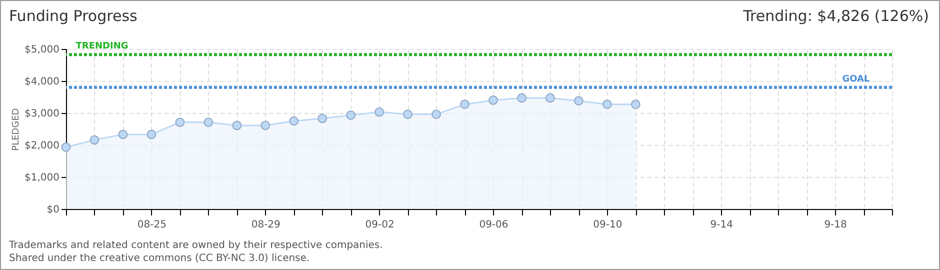 The image size is (940, 270). I want to click on y-tick-label: $5,000, so click(42, 50).